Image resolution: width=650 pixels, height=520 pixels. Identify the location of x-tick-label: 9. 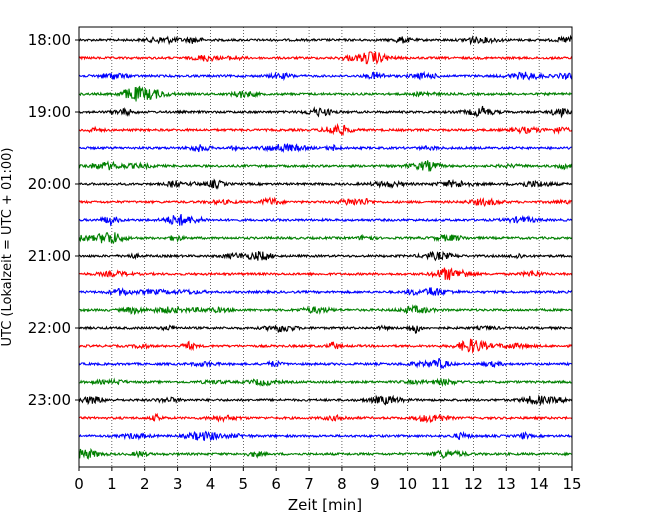
(375, 484).